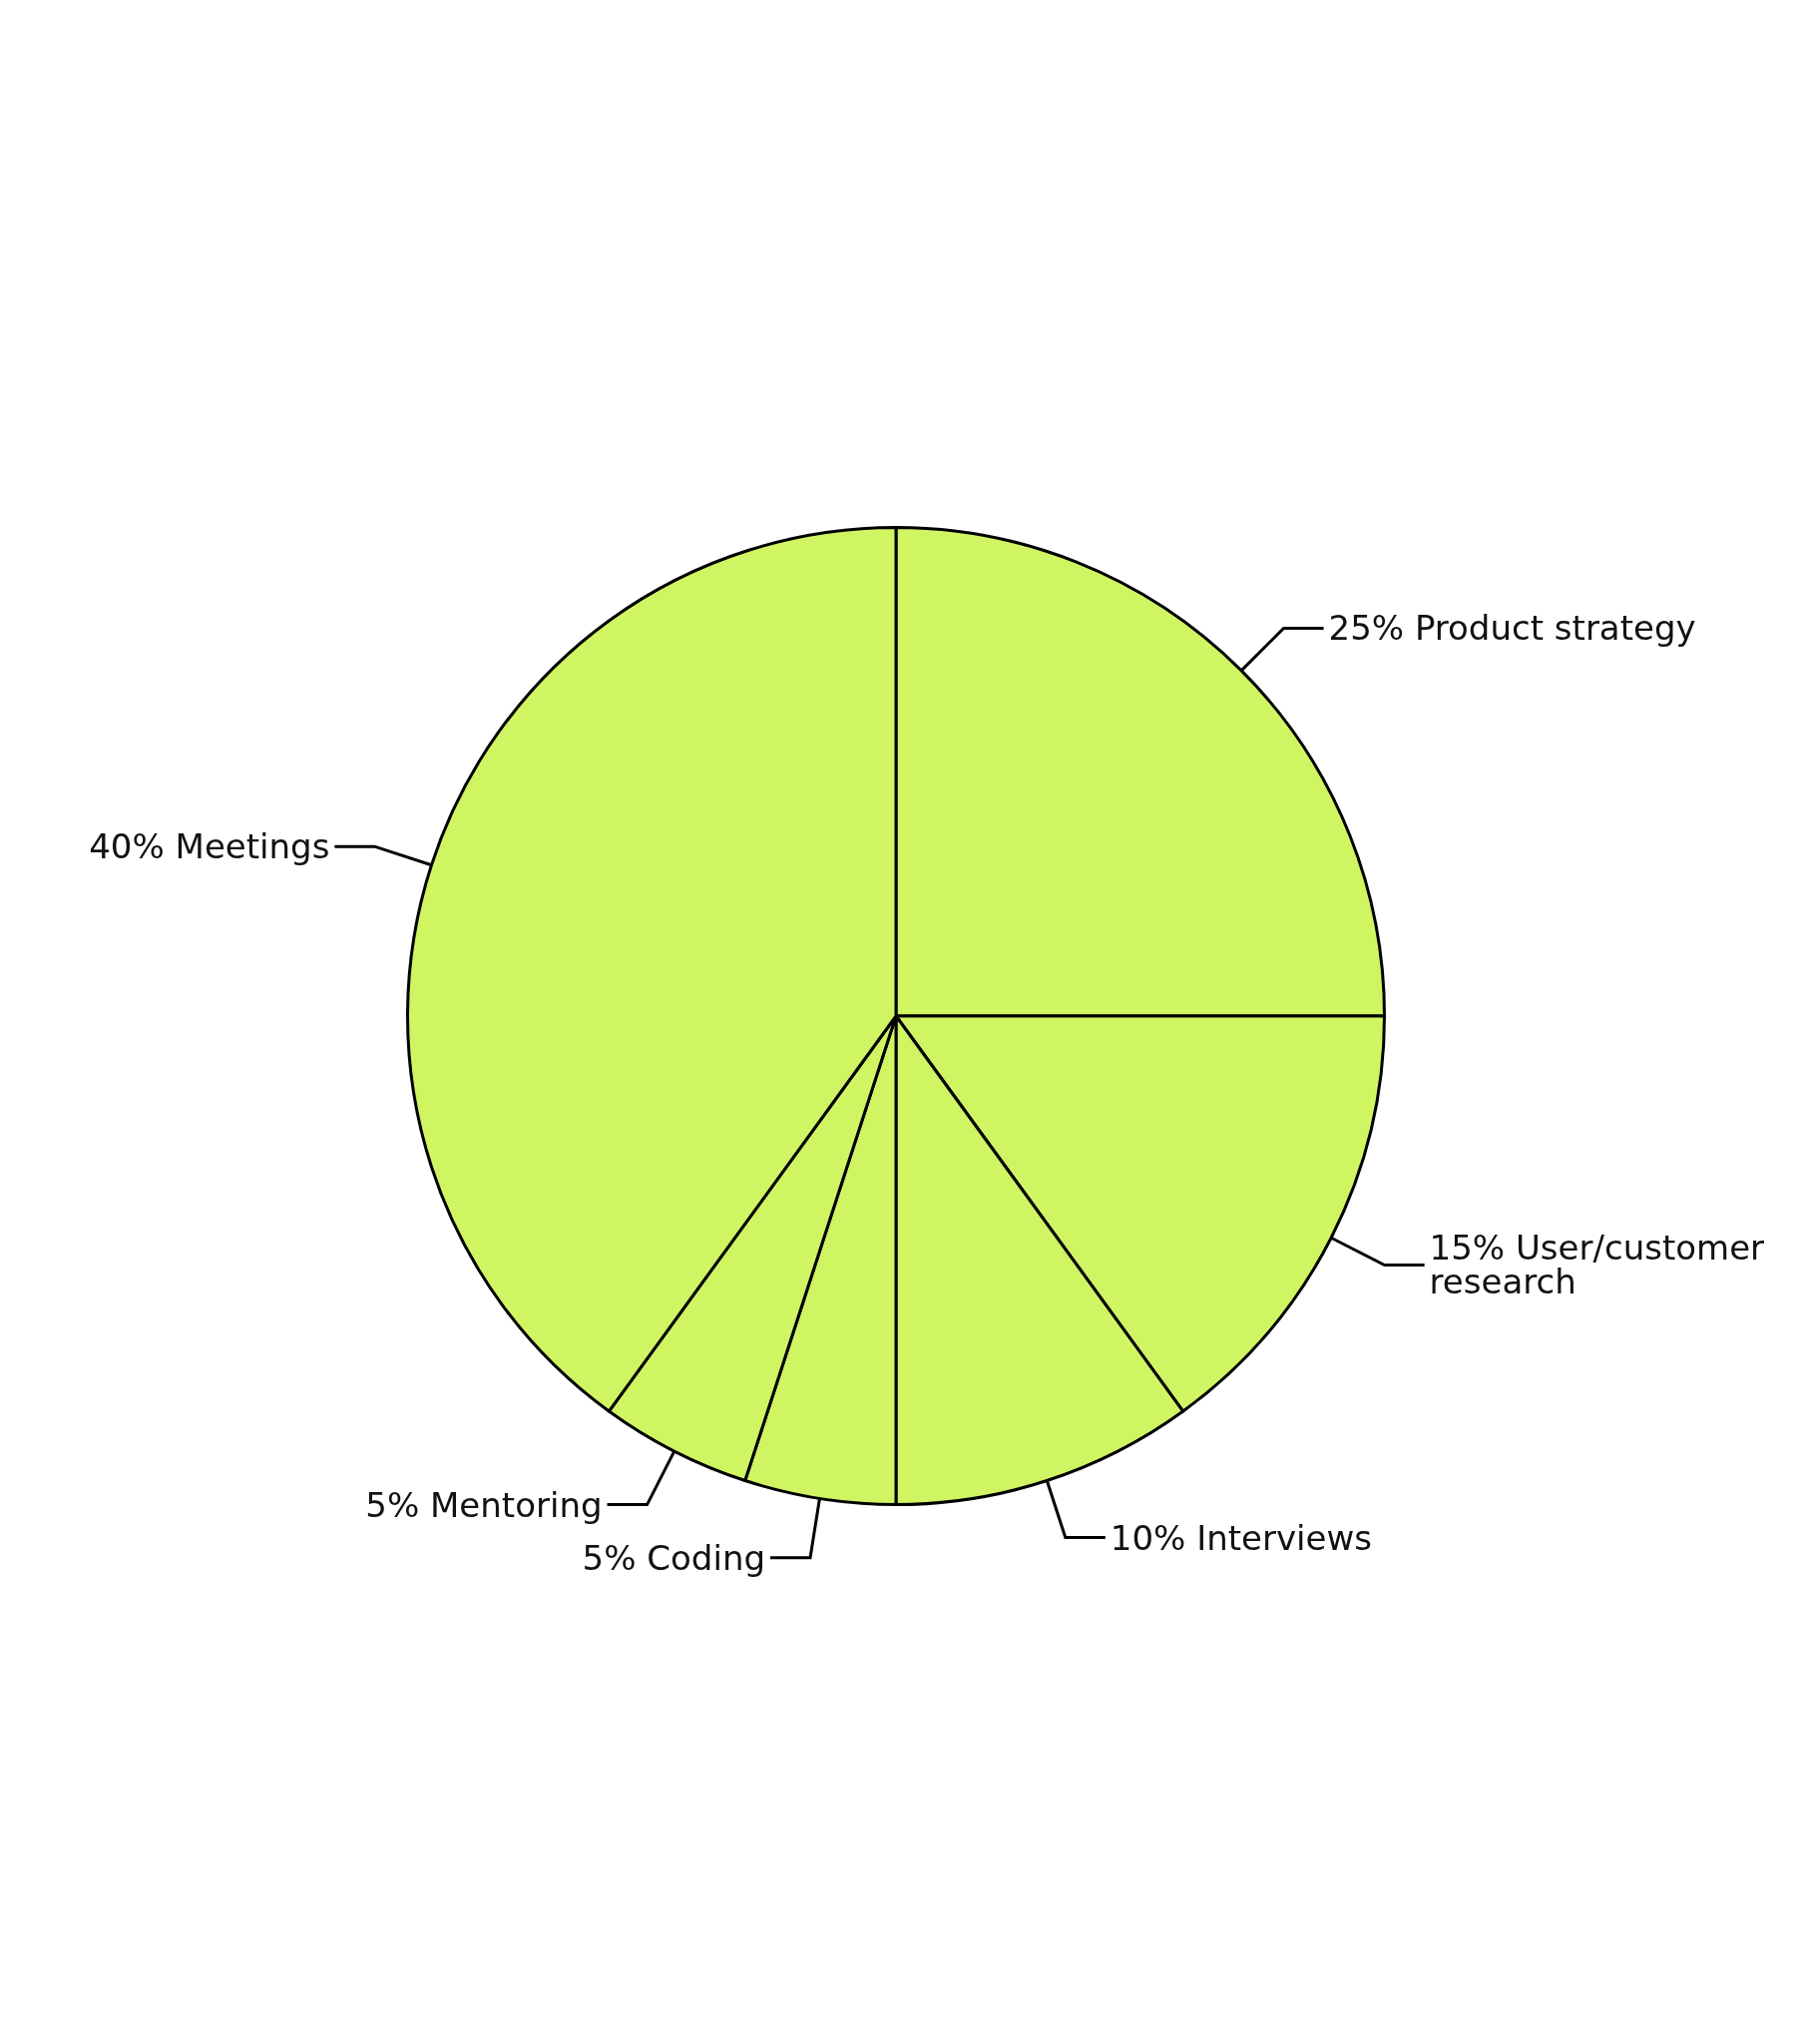  What do you see at coordinates (1241, 1537) in the screenshot?
I see `slice-label: 10% Interviews` at bounding box center [1241, 1537].